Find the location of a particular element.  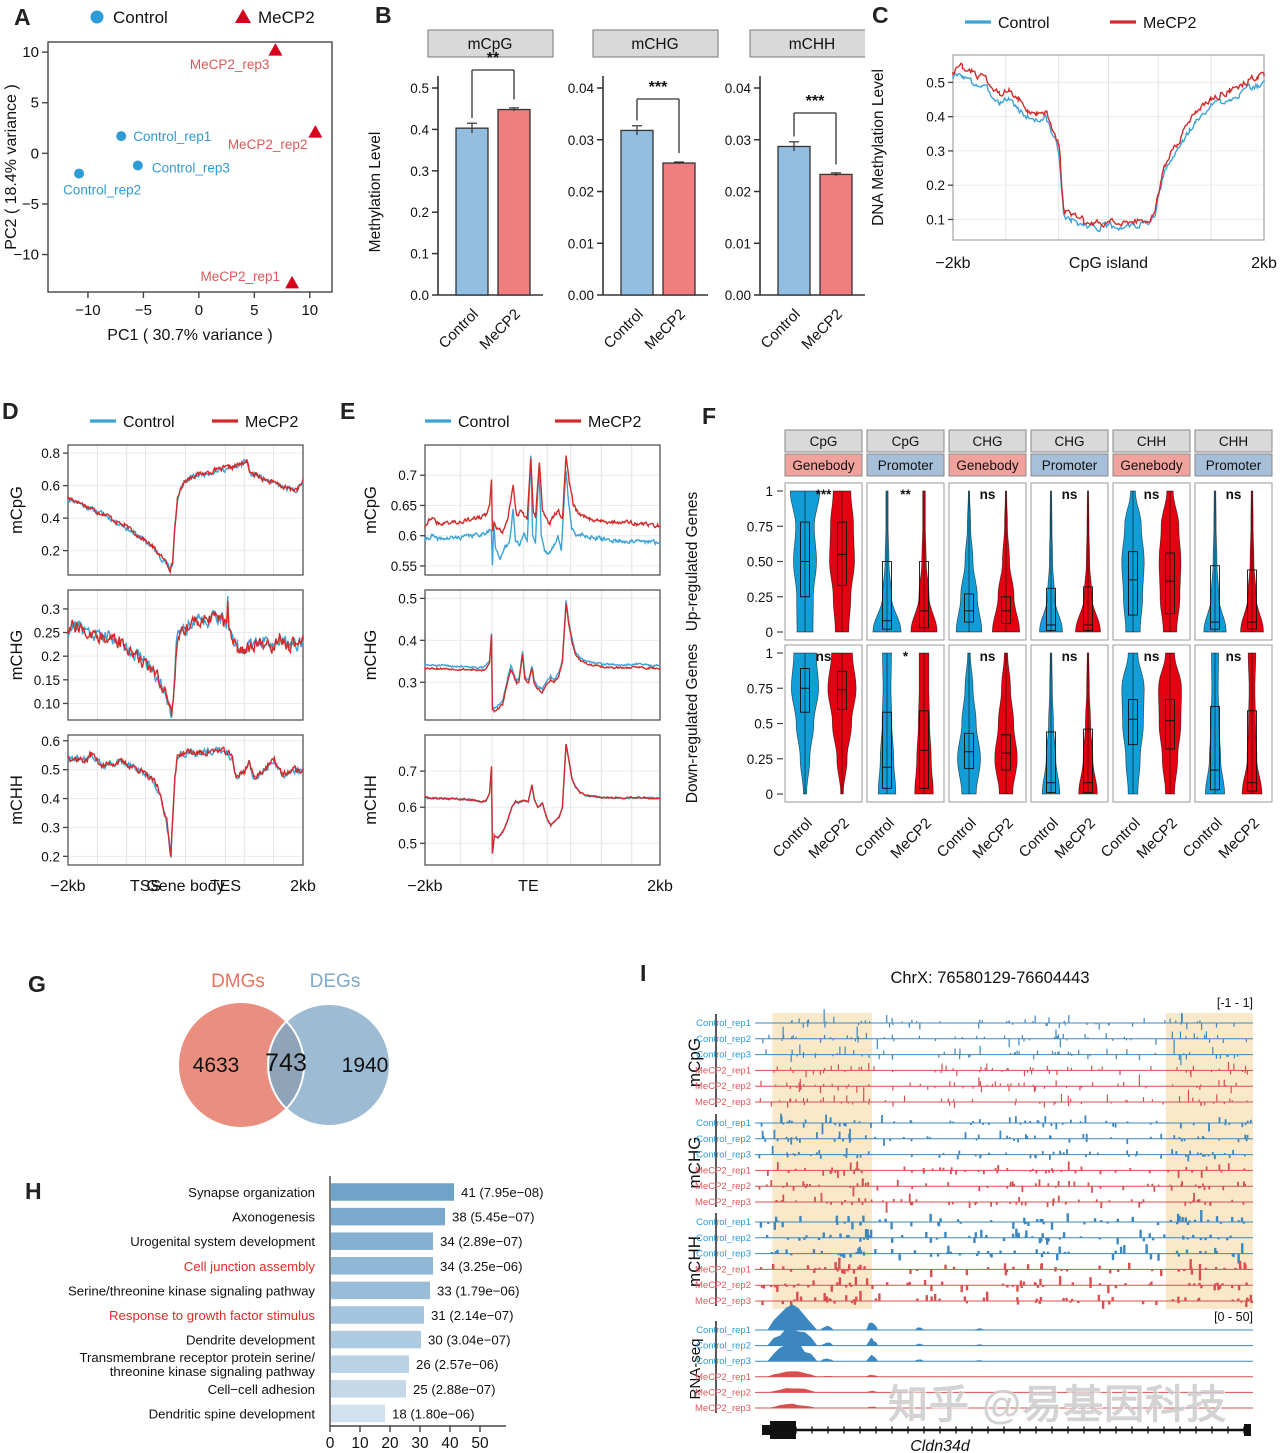

svg-text: 30 (3.04e−07) is located at coordinates (469, 1340).